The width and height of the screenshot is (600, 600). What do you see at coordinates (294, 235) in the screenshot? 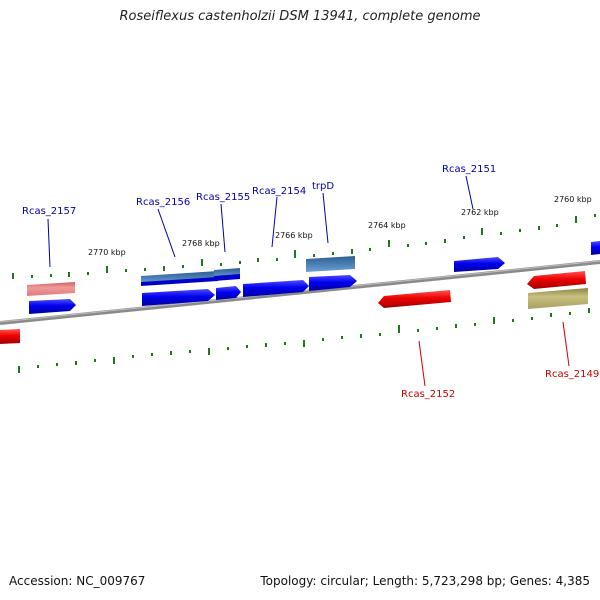
I see `scale-label-2766: 2766 kbp` at bounding box center [294, 235].